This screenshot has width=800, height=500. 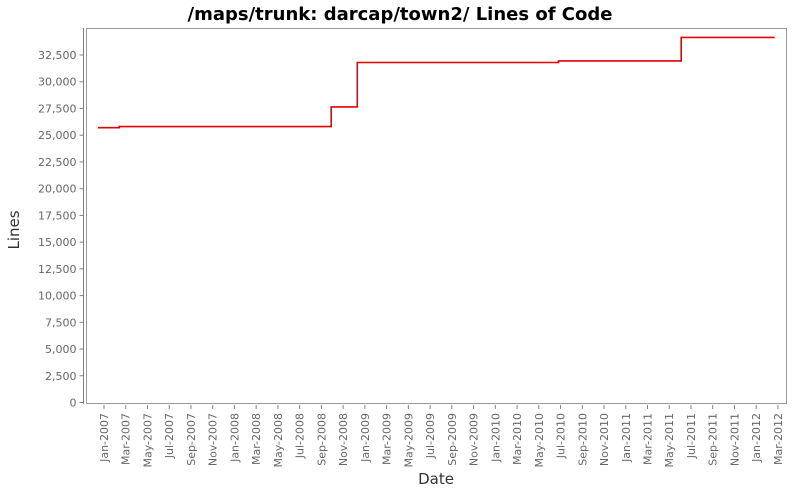 I want to click on y-tick-label: 17,500, so click(x=57, y=215).